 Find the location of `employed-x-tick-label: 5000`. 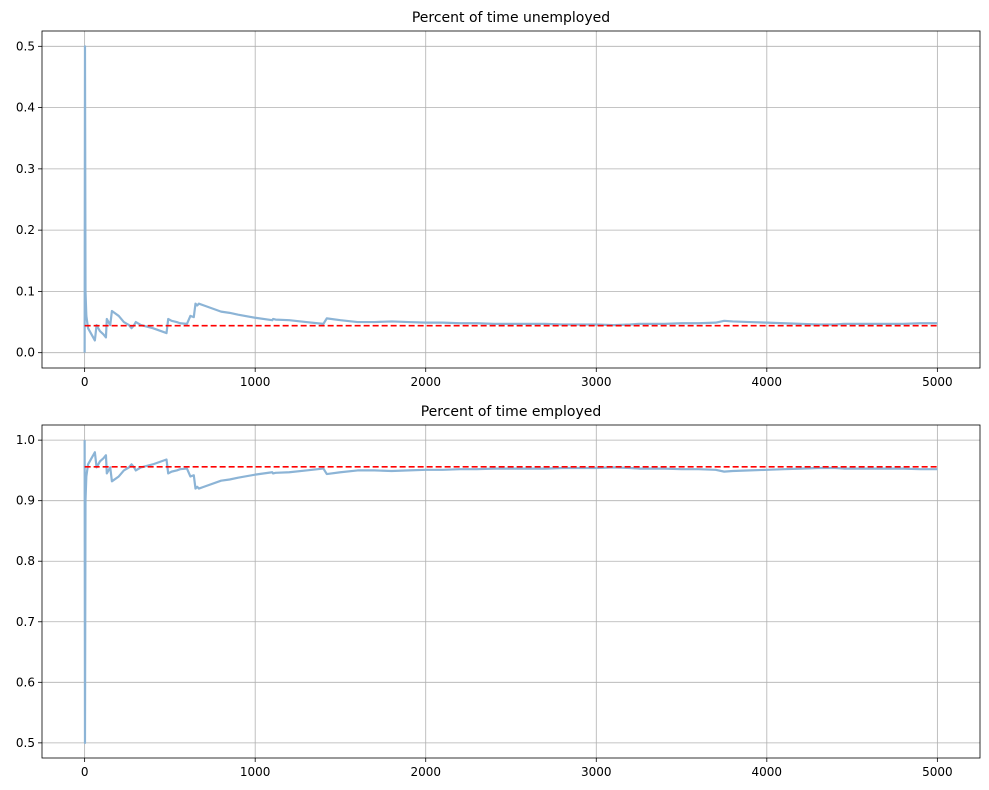

employed-x-tick-label: 5000 is located at coordinates (937, 772).